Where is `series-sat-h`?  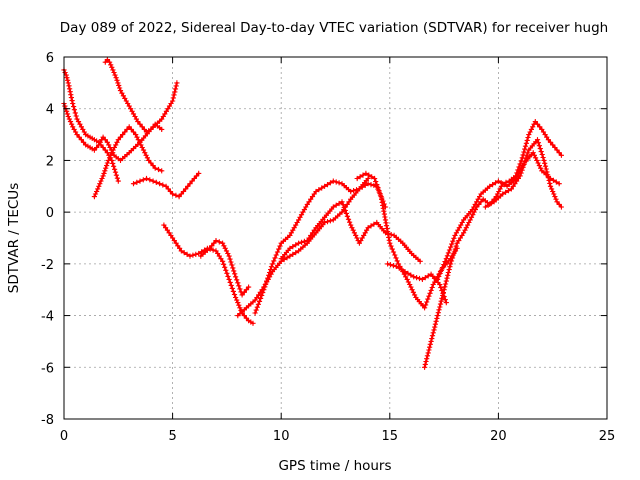 series-sat-h is located at coordinates (312, 250).